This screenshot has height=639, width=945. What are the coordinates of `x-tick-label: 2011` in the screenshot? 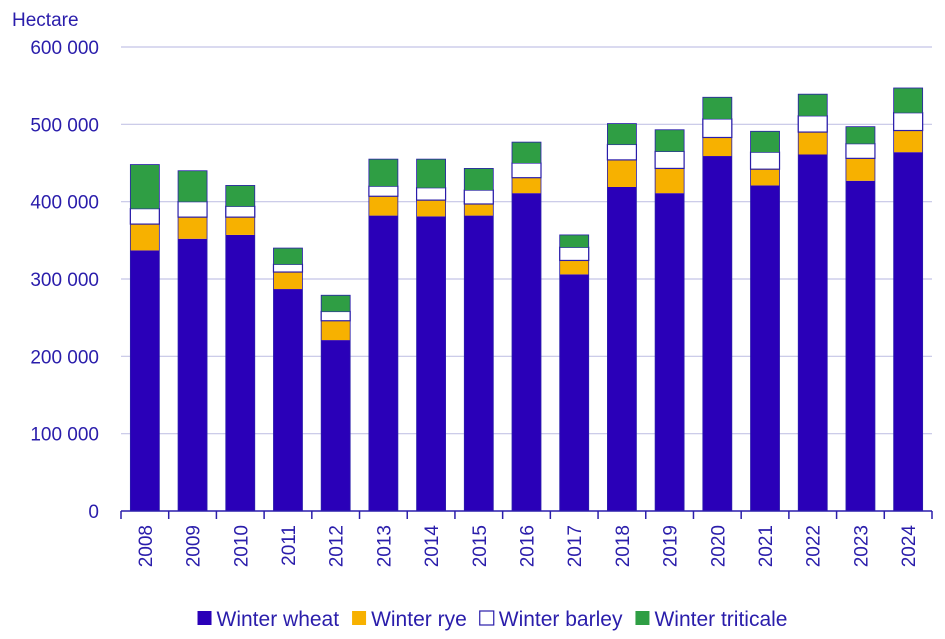 It's located at (289, 545).